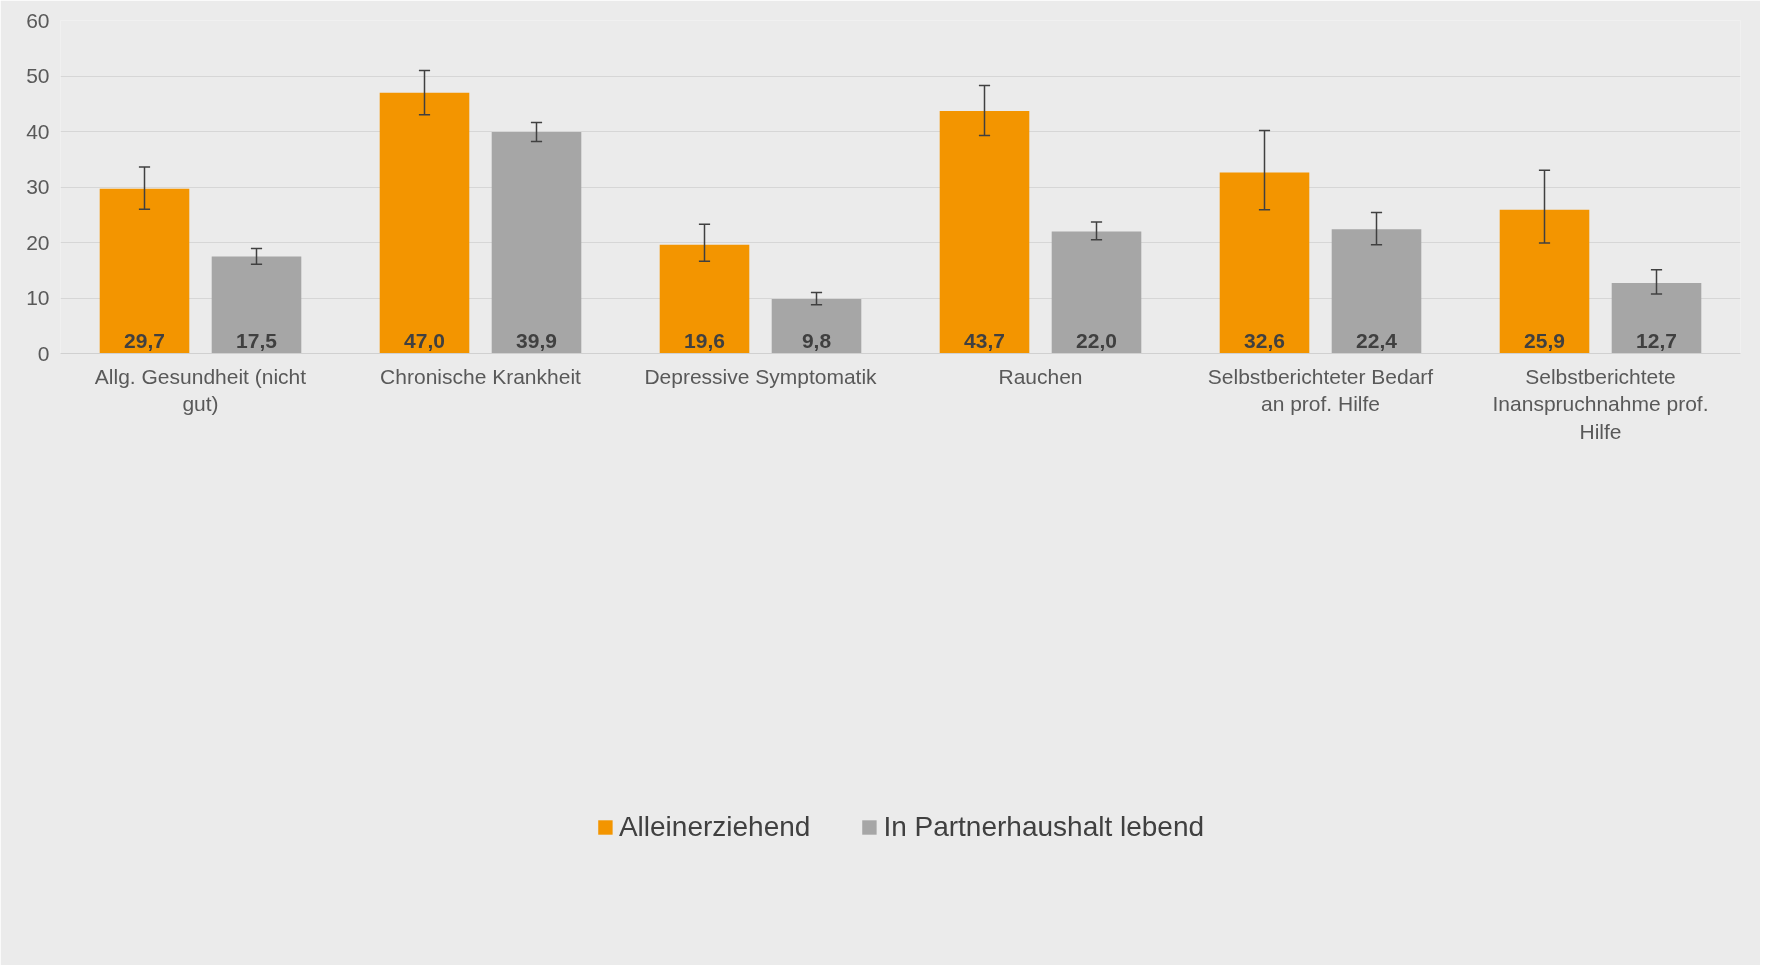  What do you see at coordinates (38, 242) in the screenshot?
I see `y-tick-label: 20` at bounding box center [38, 242].